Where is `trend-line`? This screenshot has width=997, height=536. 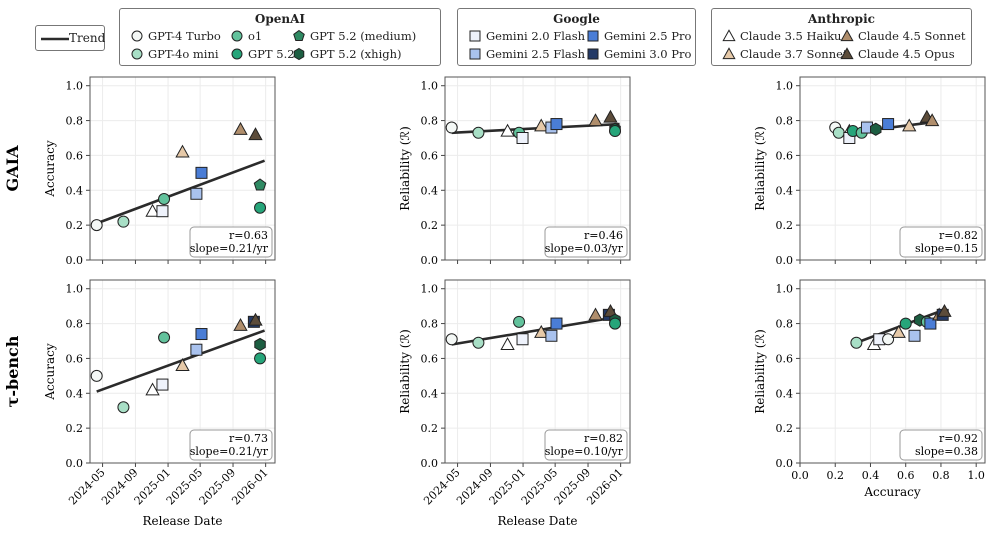
trend-line is located at coordinates (181, 361).